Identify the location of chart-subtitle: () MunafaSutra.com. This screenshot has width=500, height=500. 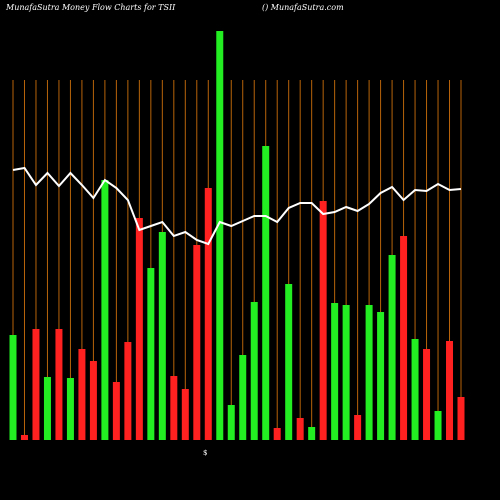
(303, 7).